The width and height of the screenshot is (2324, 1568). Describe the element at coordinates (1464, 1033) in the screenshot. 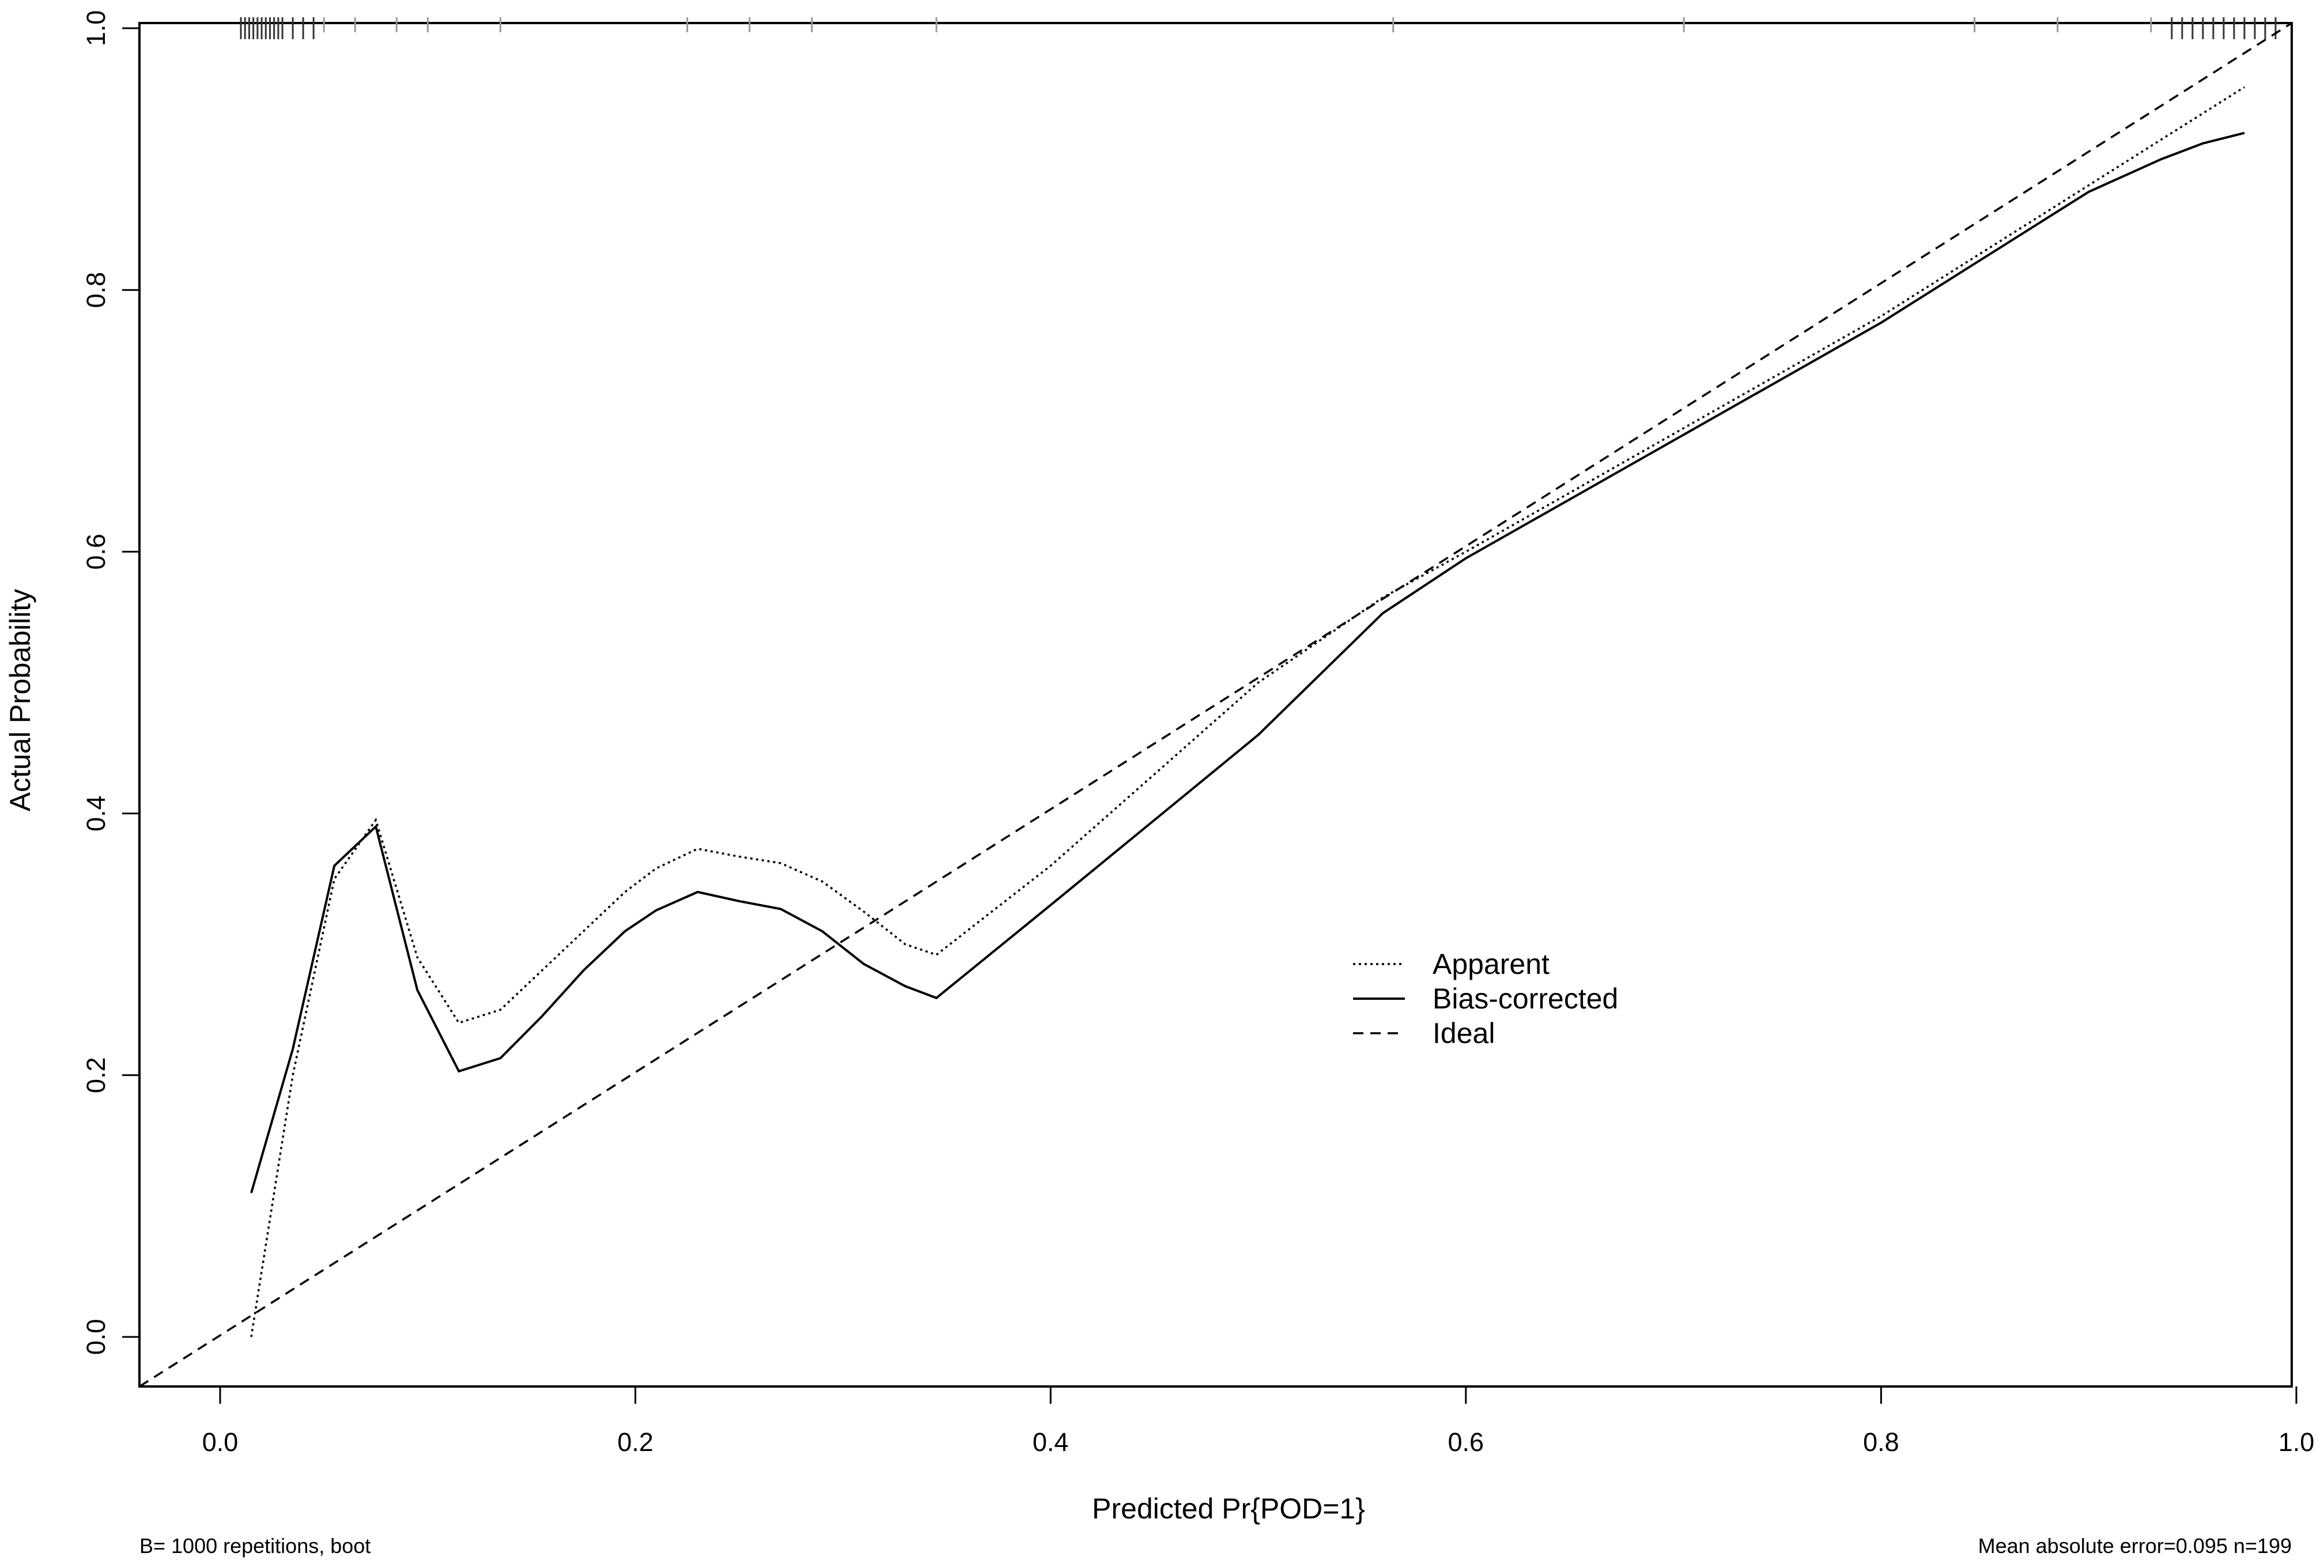

I see `legend-label-ideal: Ideal` at that location.